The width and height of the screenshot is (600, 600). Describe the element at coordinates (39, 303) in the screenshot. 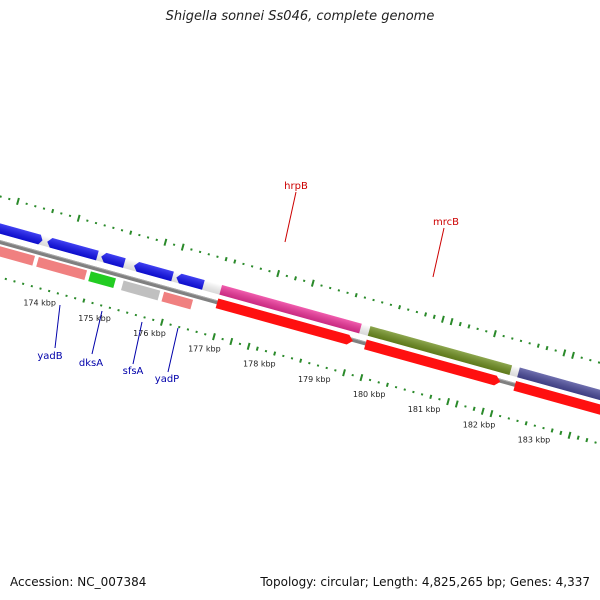

I see `scale-label: 174 kbp` at that location.